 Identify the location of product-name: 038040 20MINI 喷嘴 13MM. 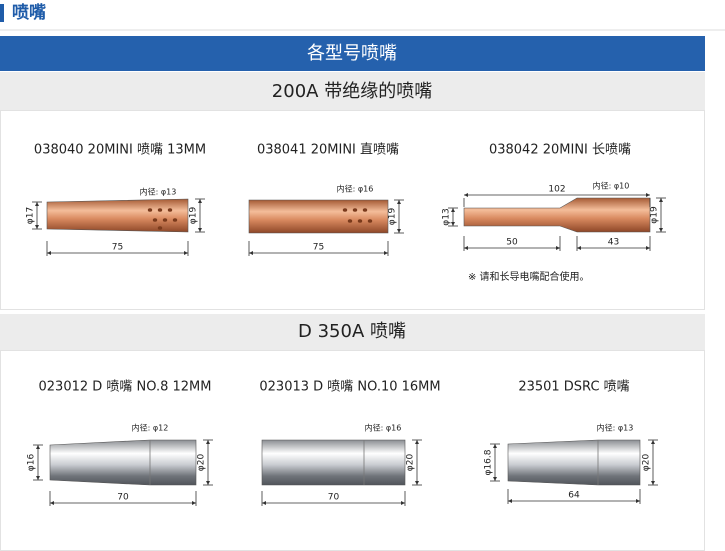
(120, 150).